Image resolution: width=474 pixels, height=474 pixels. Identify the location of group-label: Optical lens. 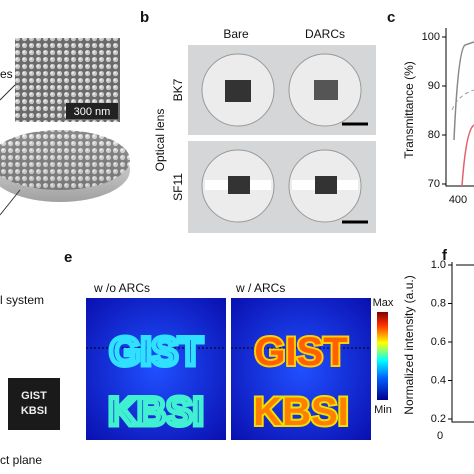
(160, 140).